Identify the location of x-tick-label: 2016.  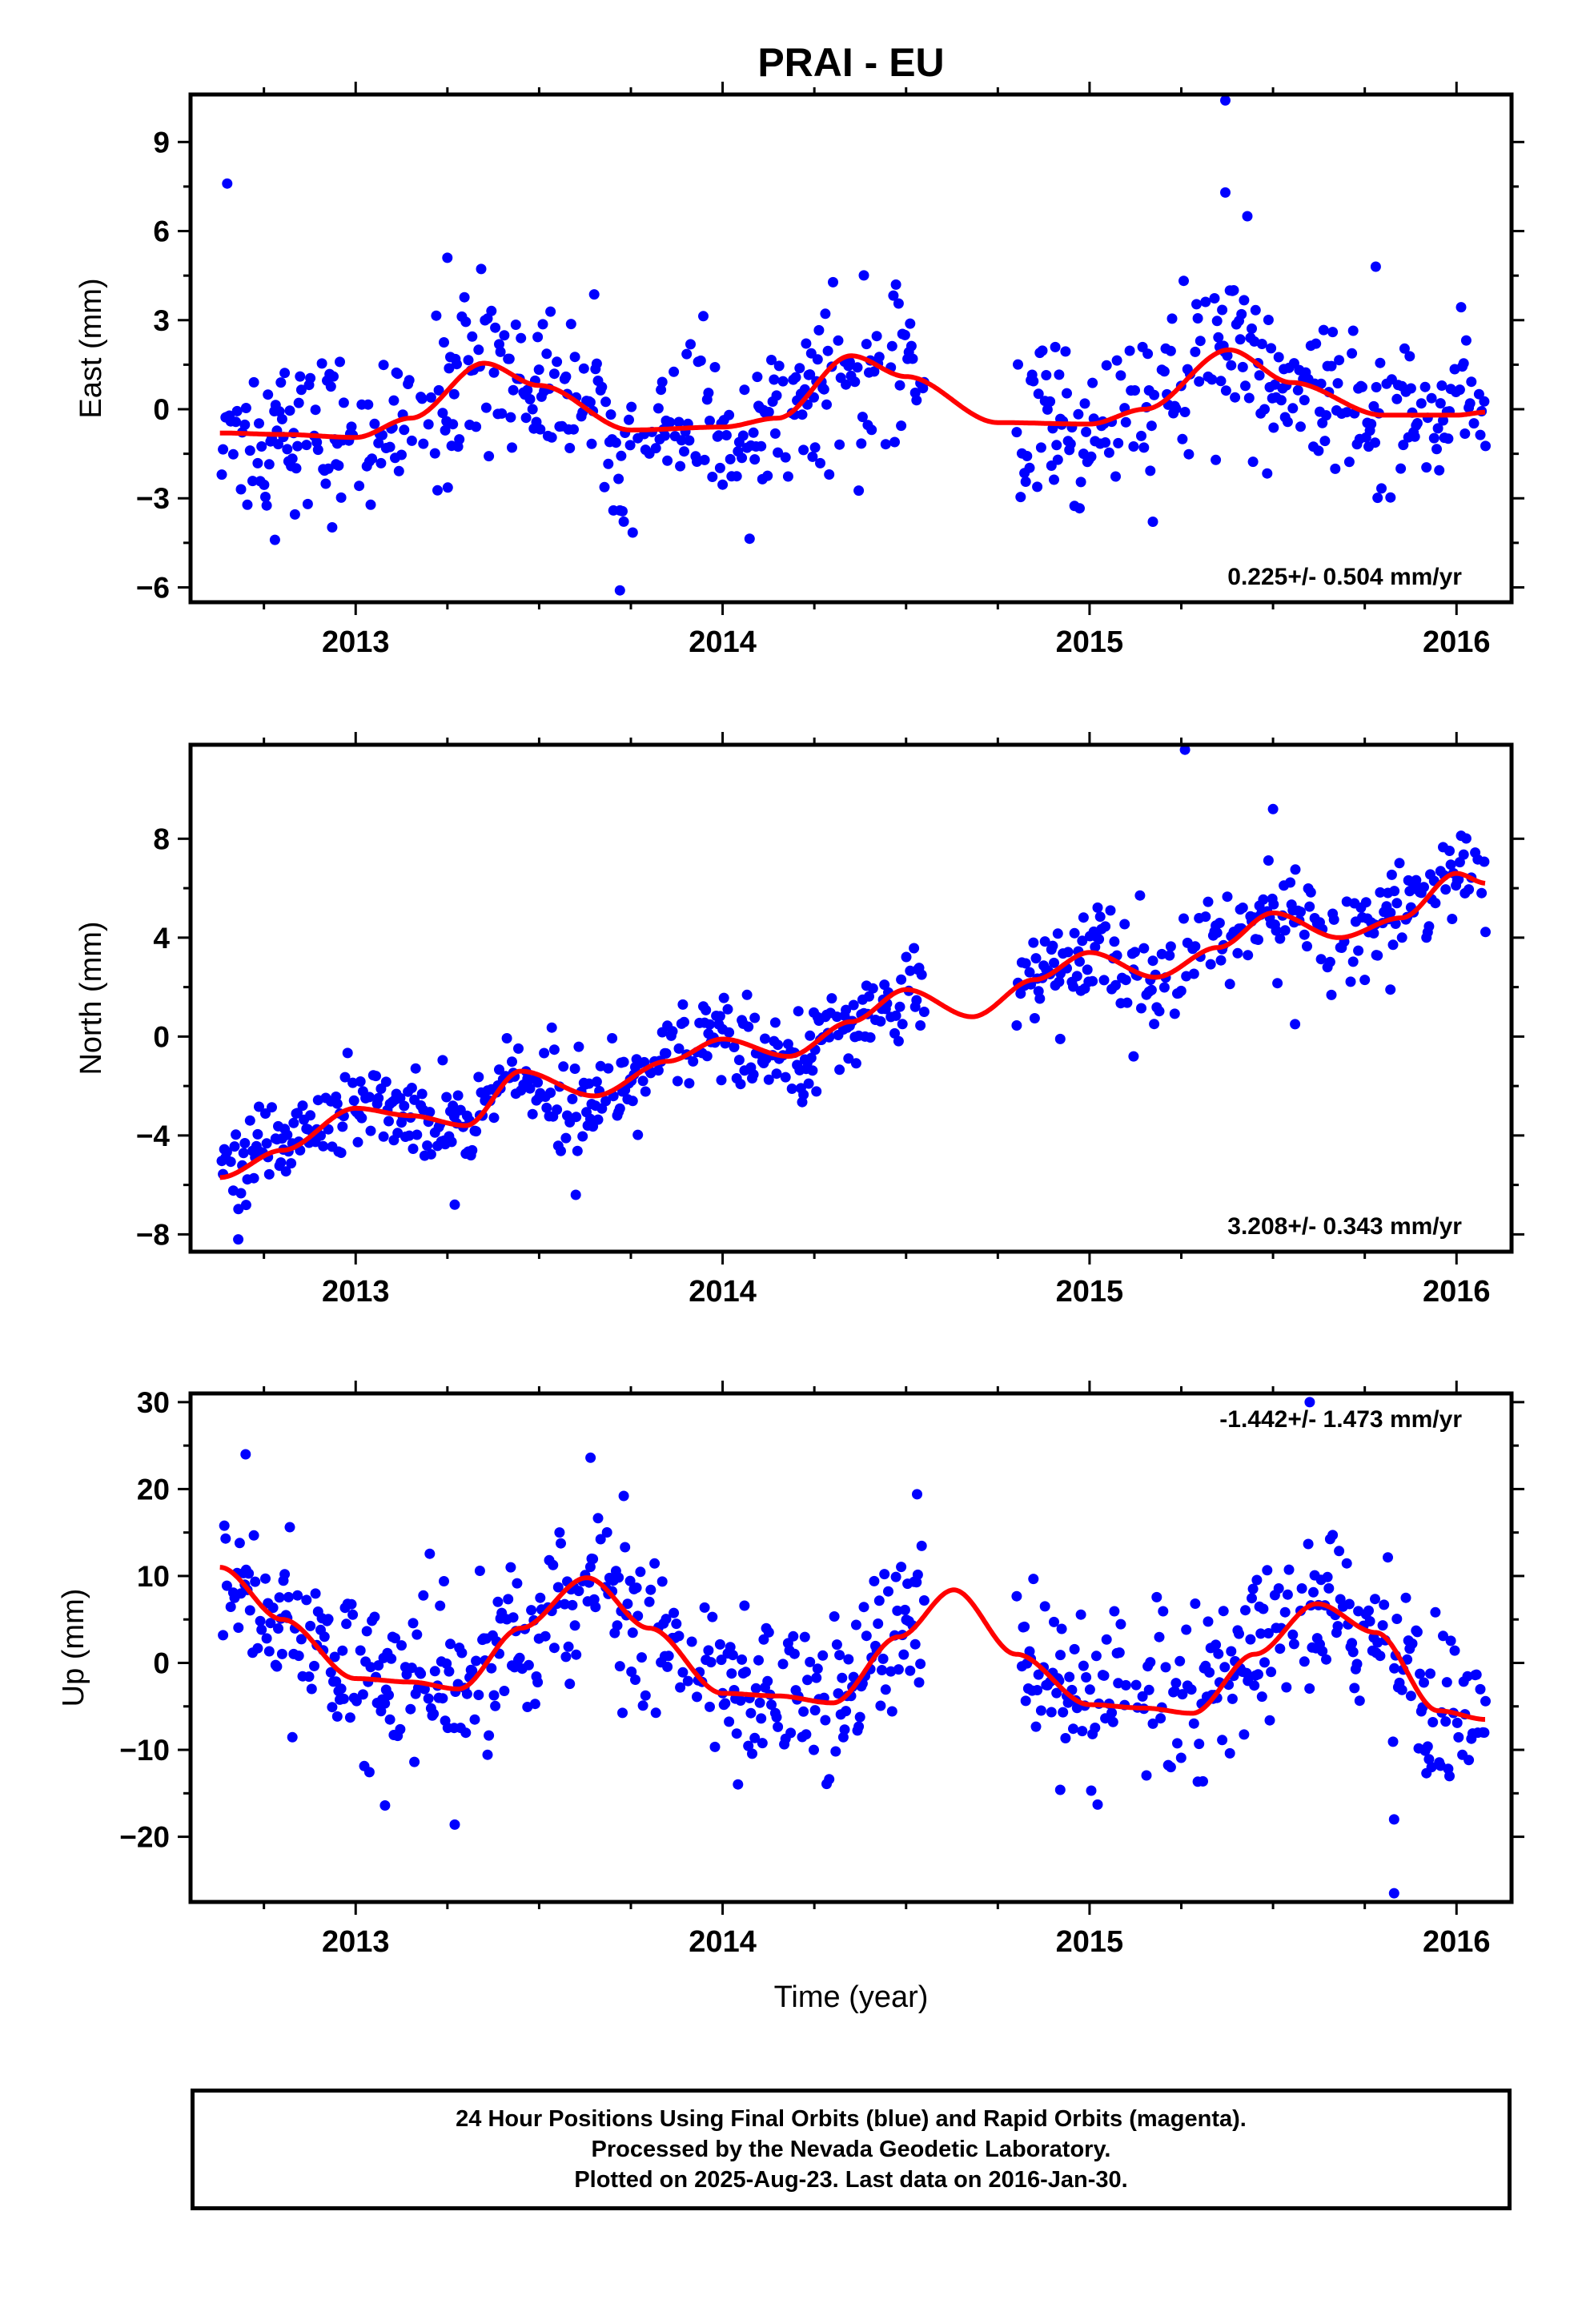
(1457, 642).